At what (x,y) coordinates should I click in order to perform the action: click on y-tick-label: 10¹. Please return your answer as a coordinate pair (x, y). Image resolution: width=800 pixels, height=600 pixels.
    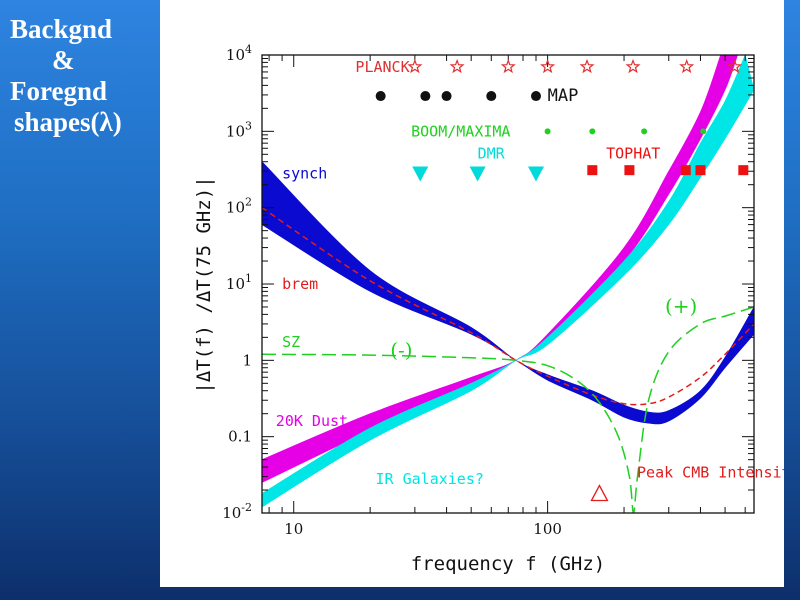
    Looking at the image, I should click on (239, 282).